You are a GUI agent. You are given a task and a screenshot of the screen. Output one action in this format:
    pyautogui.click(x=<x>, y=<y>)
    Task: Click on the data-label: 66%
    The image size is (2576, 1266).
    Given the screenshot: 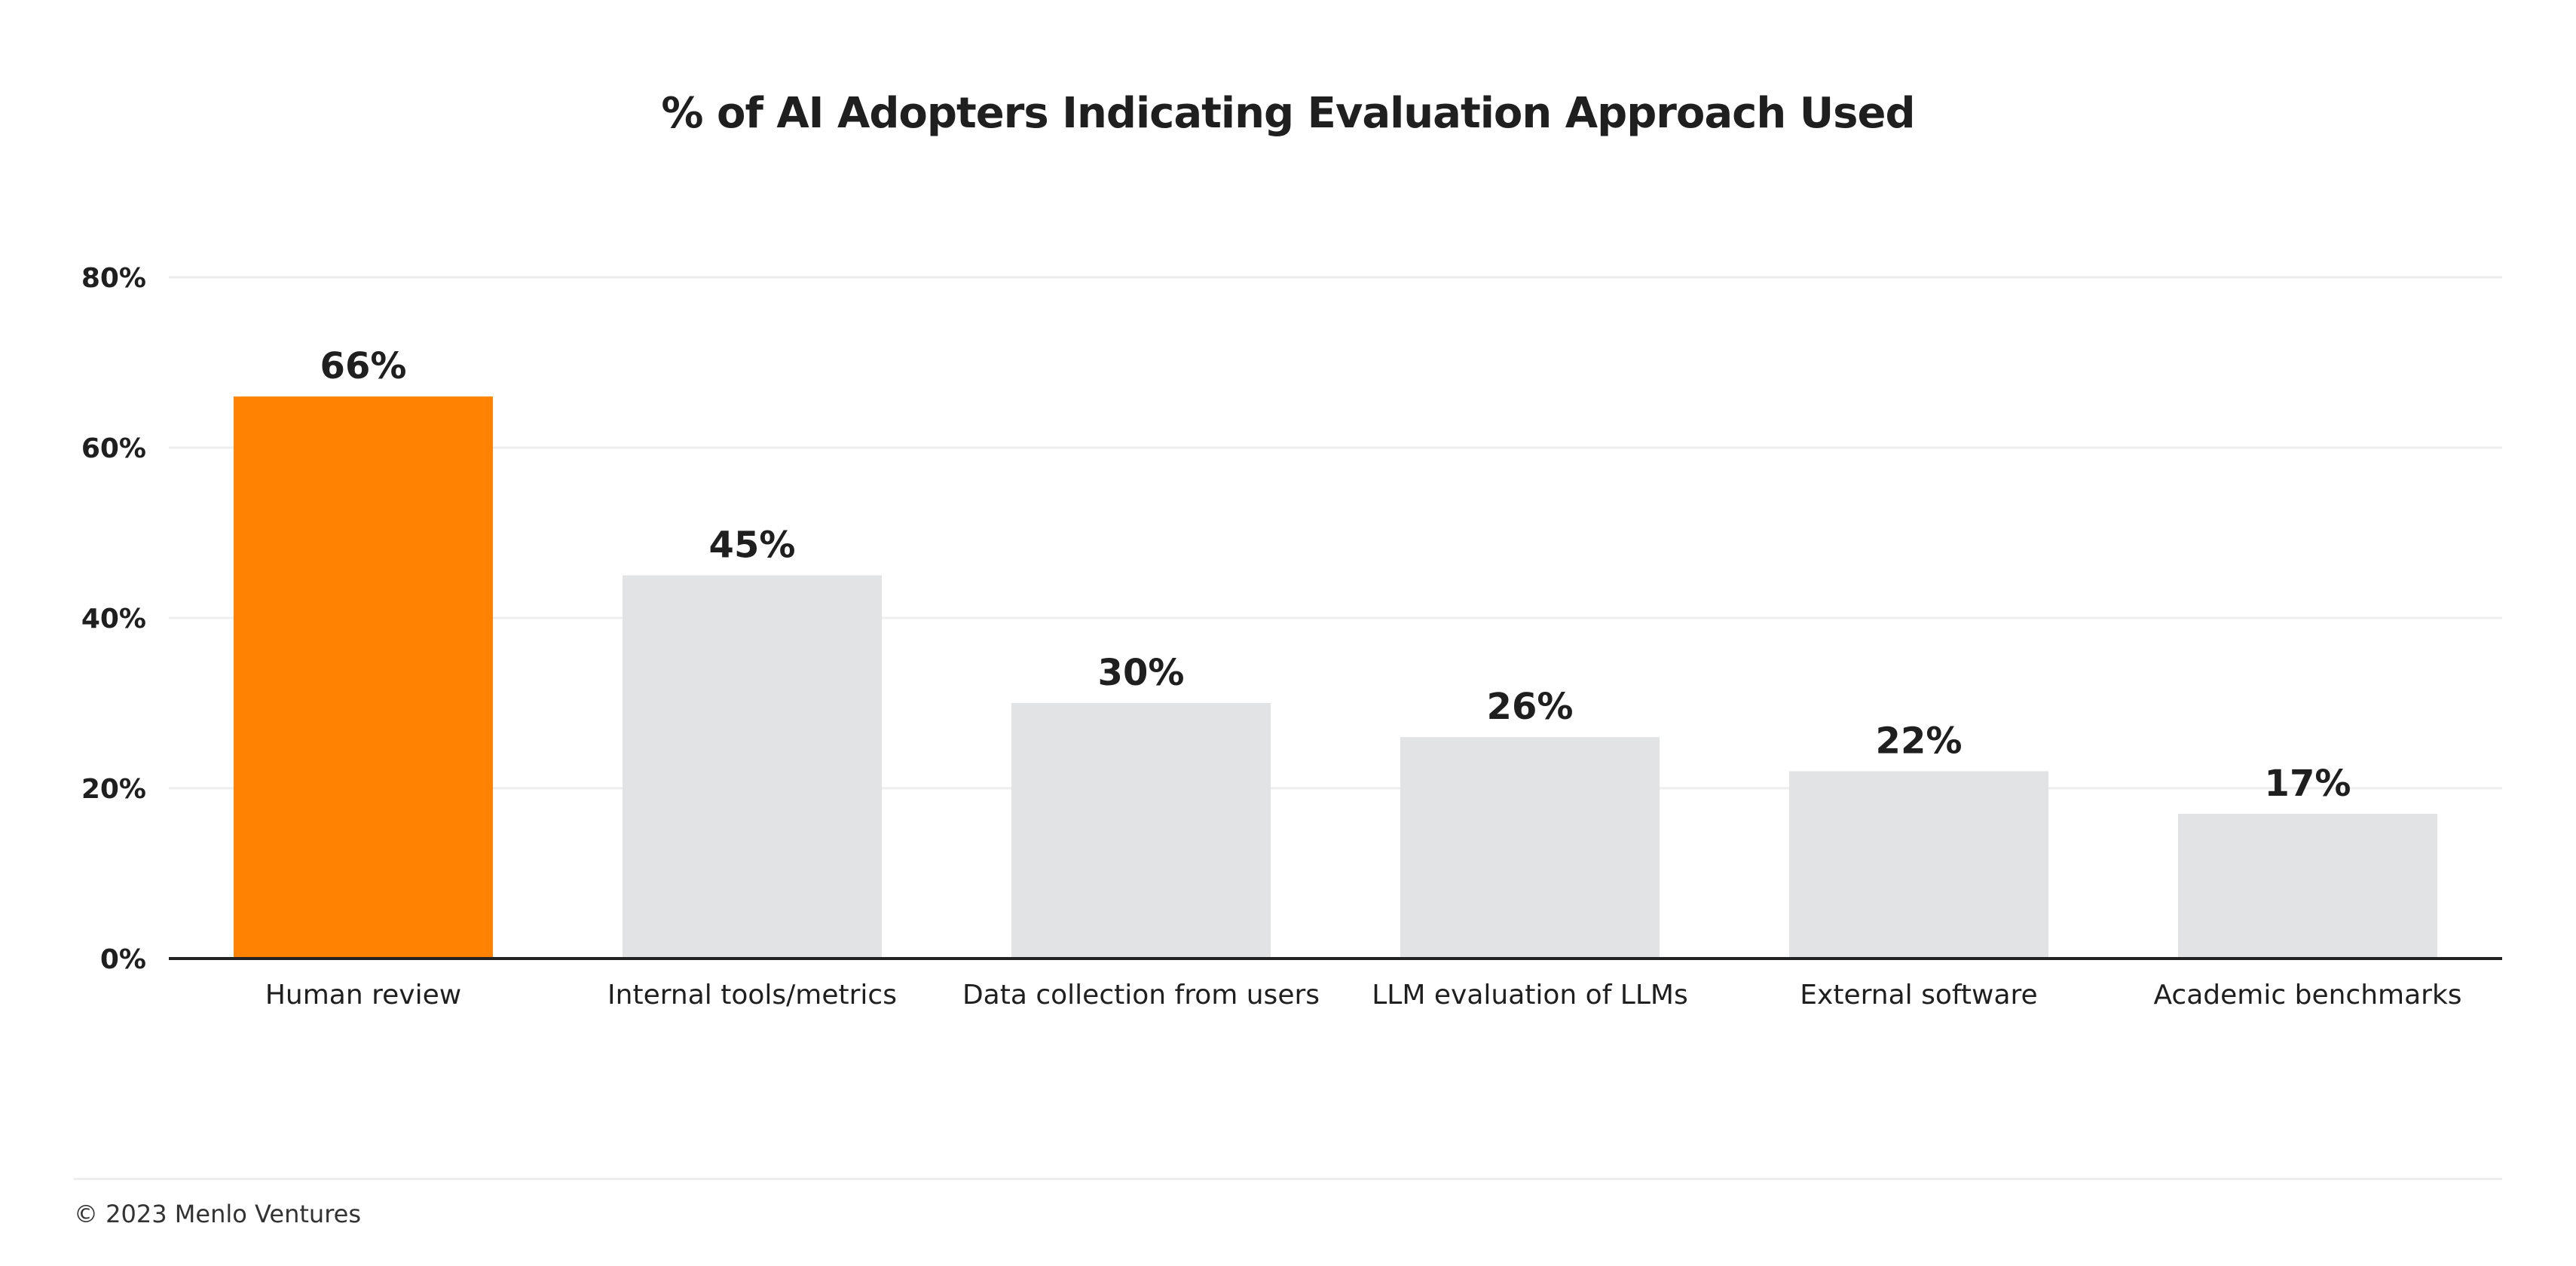 What is the action you would take?
    pyautogui.click(x=363, y=366)
    